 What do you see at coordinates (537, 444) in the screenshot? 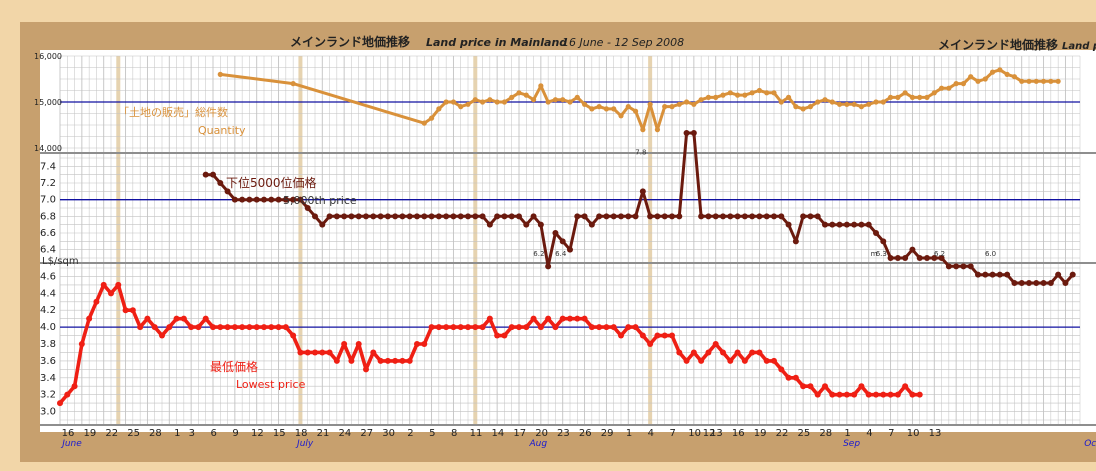
I see `month-label: Aug` at bounding box center [537, 444].